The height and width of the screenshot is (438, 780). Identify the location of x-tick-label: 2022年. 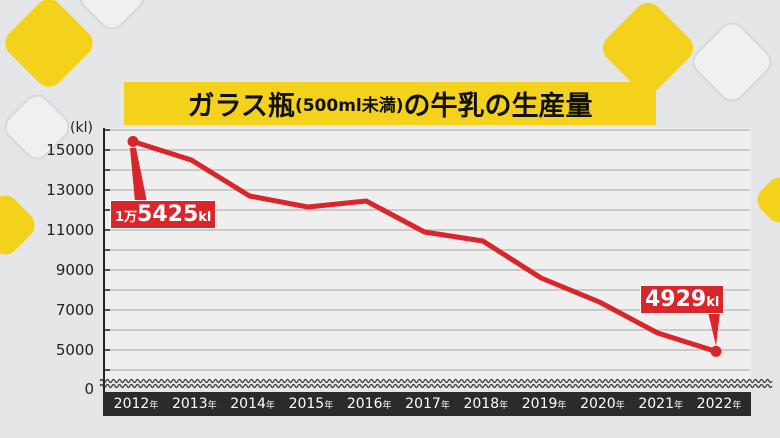
(719, 404).